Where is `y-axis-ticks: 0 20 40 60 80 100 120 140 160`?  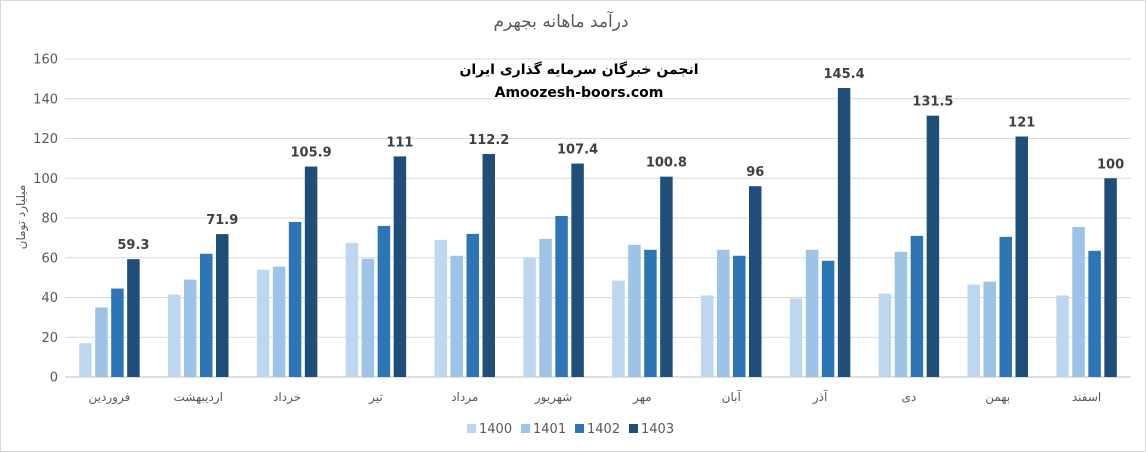 y-axis-ticks: 0 20 40 60 80 100 120 140 160 is located at coordinates (45, 219).